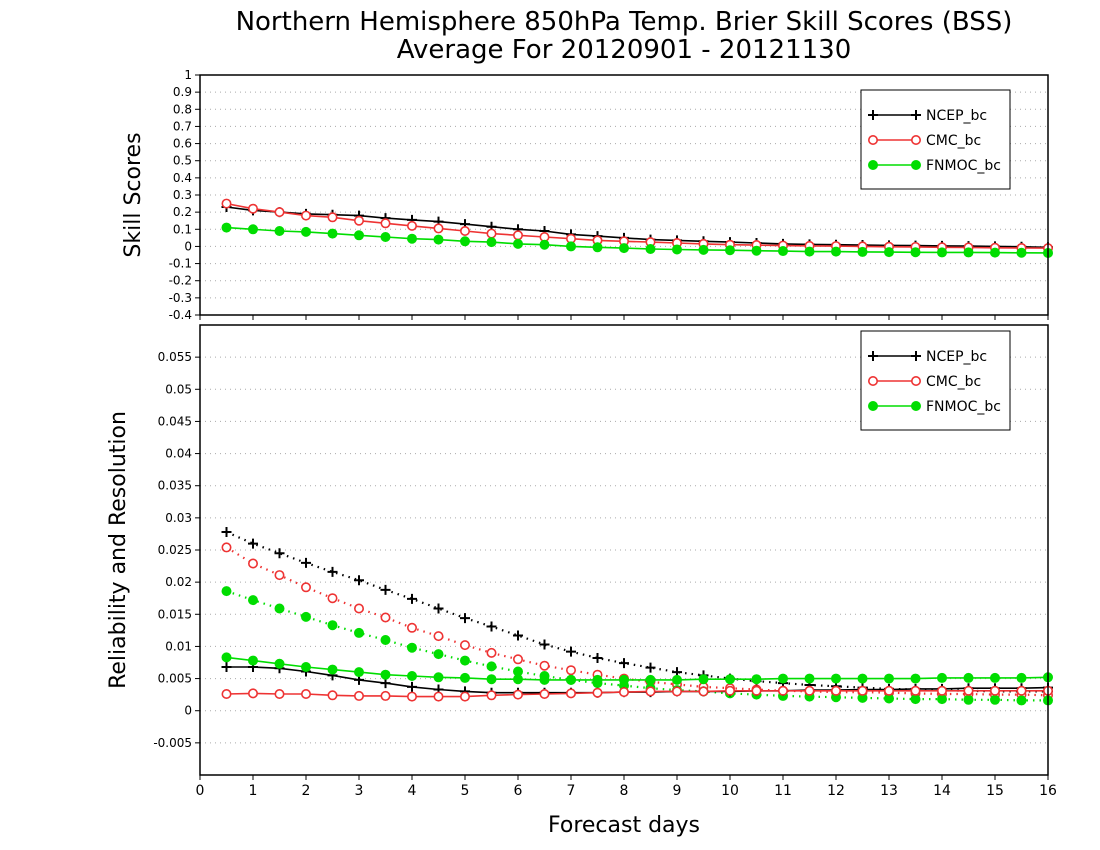 Image resolution: width=1100 pixels, height=850 pixels. What do you see at coordinates (180, 281) in the screenshot?
I see `y-tick-label: -0.2` at bounding box center [180, 281].